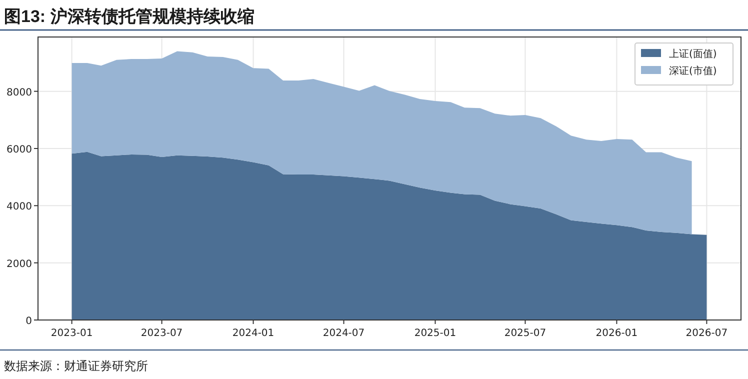  Describe the element at coordinates (29, 321) in the screenshot. I see `y-tick-label: 0` at that location.